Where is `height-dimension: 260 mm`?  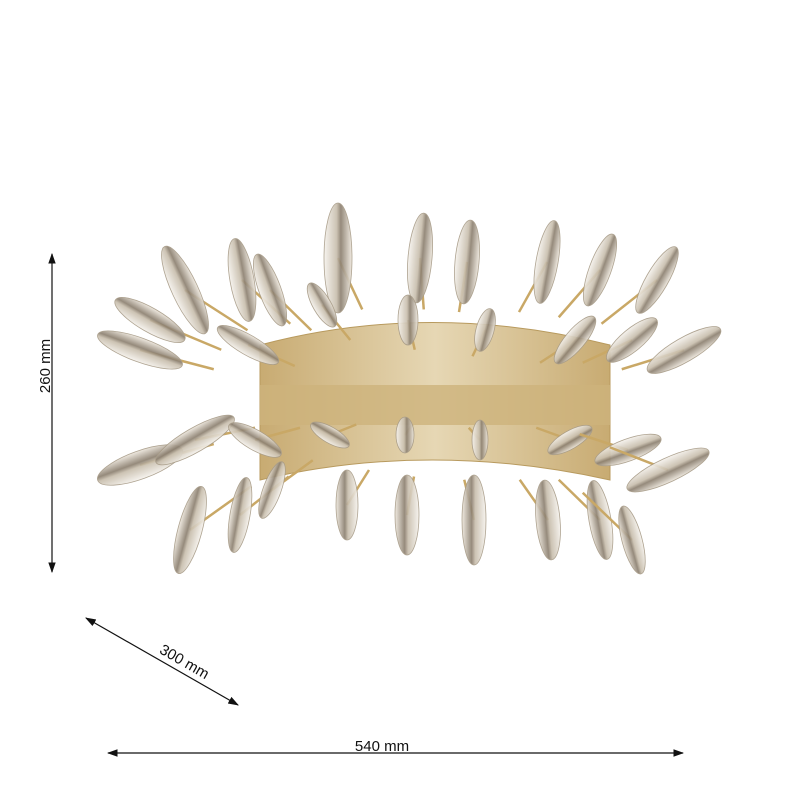 height-dimension: 260 mm is located at coordinates (46, 413).